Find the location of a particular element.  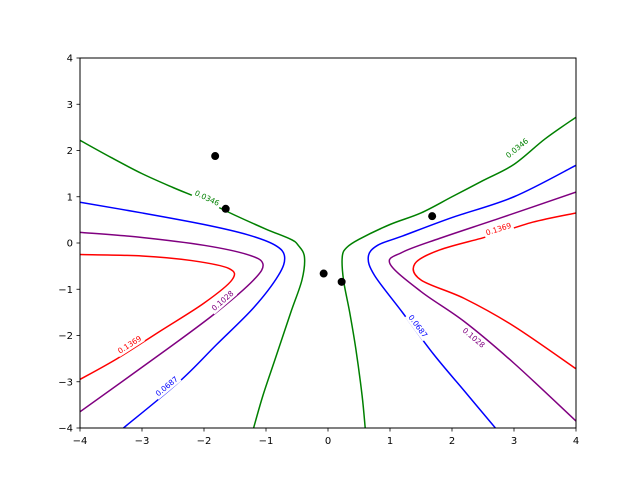

y-tick-label: −2 is located at coordinates (65, 336).